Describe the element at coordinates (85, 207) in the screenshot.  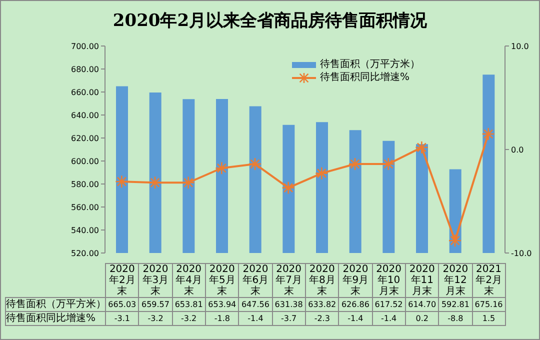
I see `y-tick-label: 560.00` at that location.